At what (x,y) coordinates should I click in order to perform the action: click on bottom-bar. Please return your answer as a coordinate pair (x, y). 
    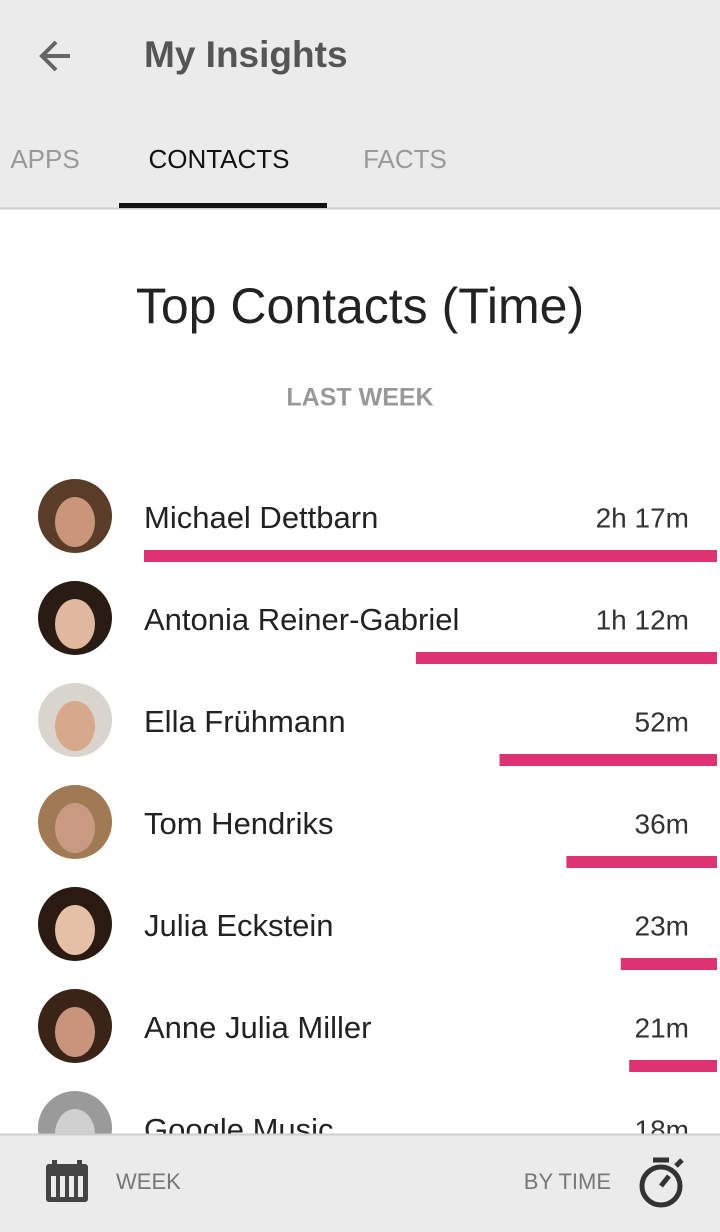
    Looking at the image, I should click on (360, 1183).